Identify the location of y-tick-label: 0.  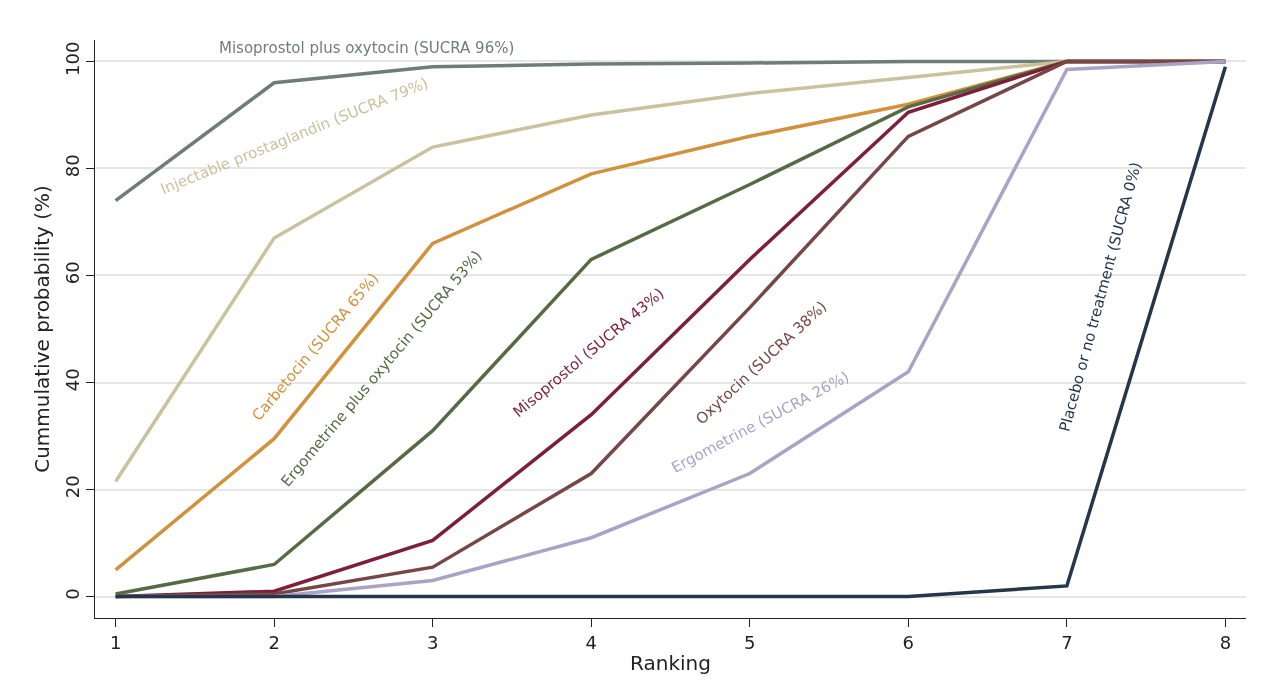
(72, 594).